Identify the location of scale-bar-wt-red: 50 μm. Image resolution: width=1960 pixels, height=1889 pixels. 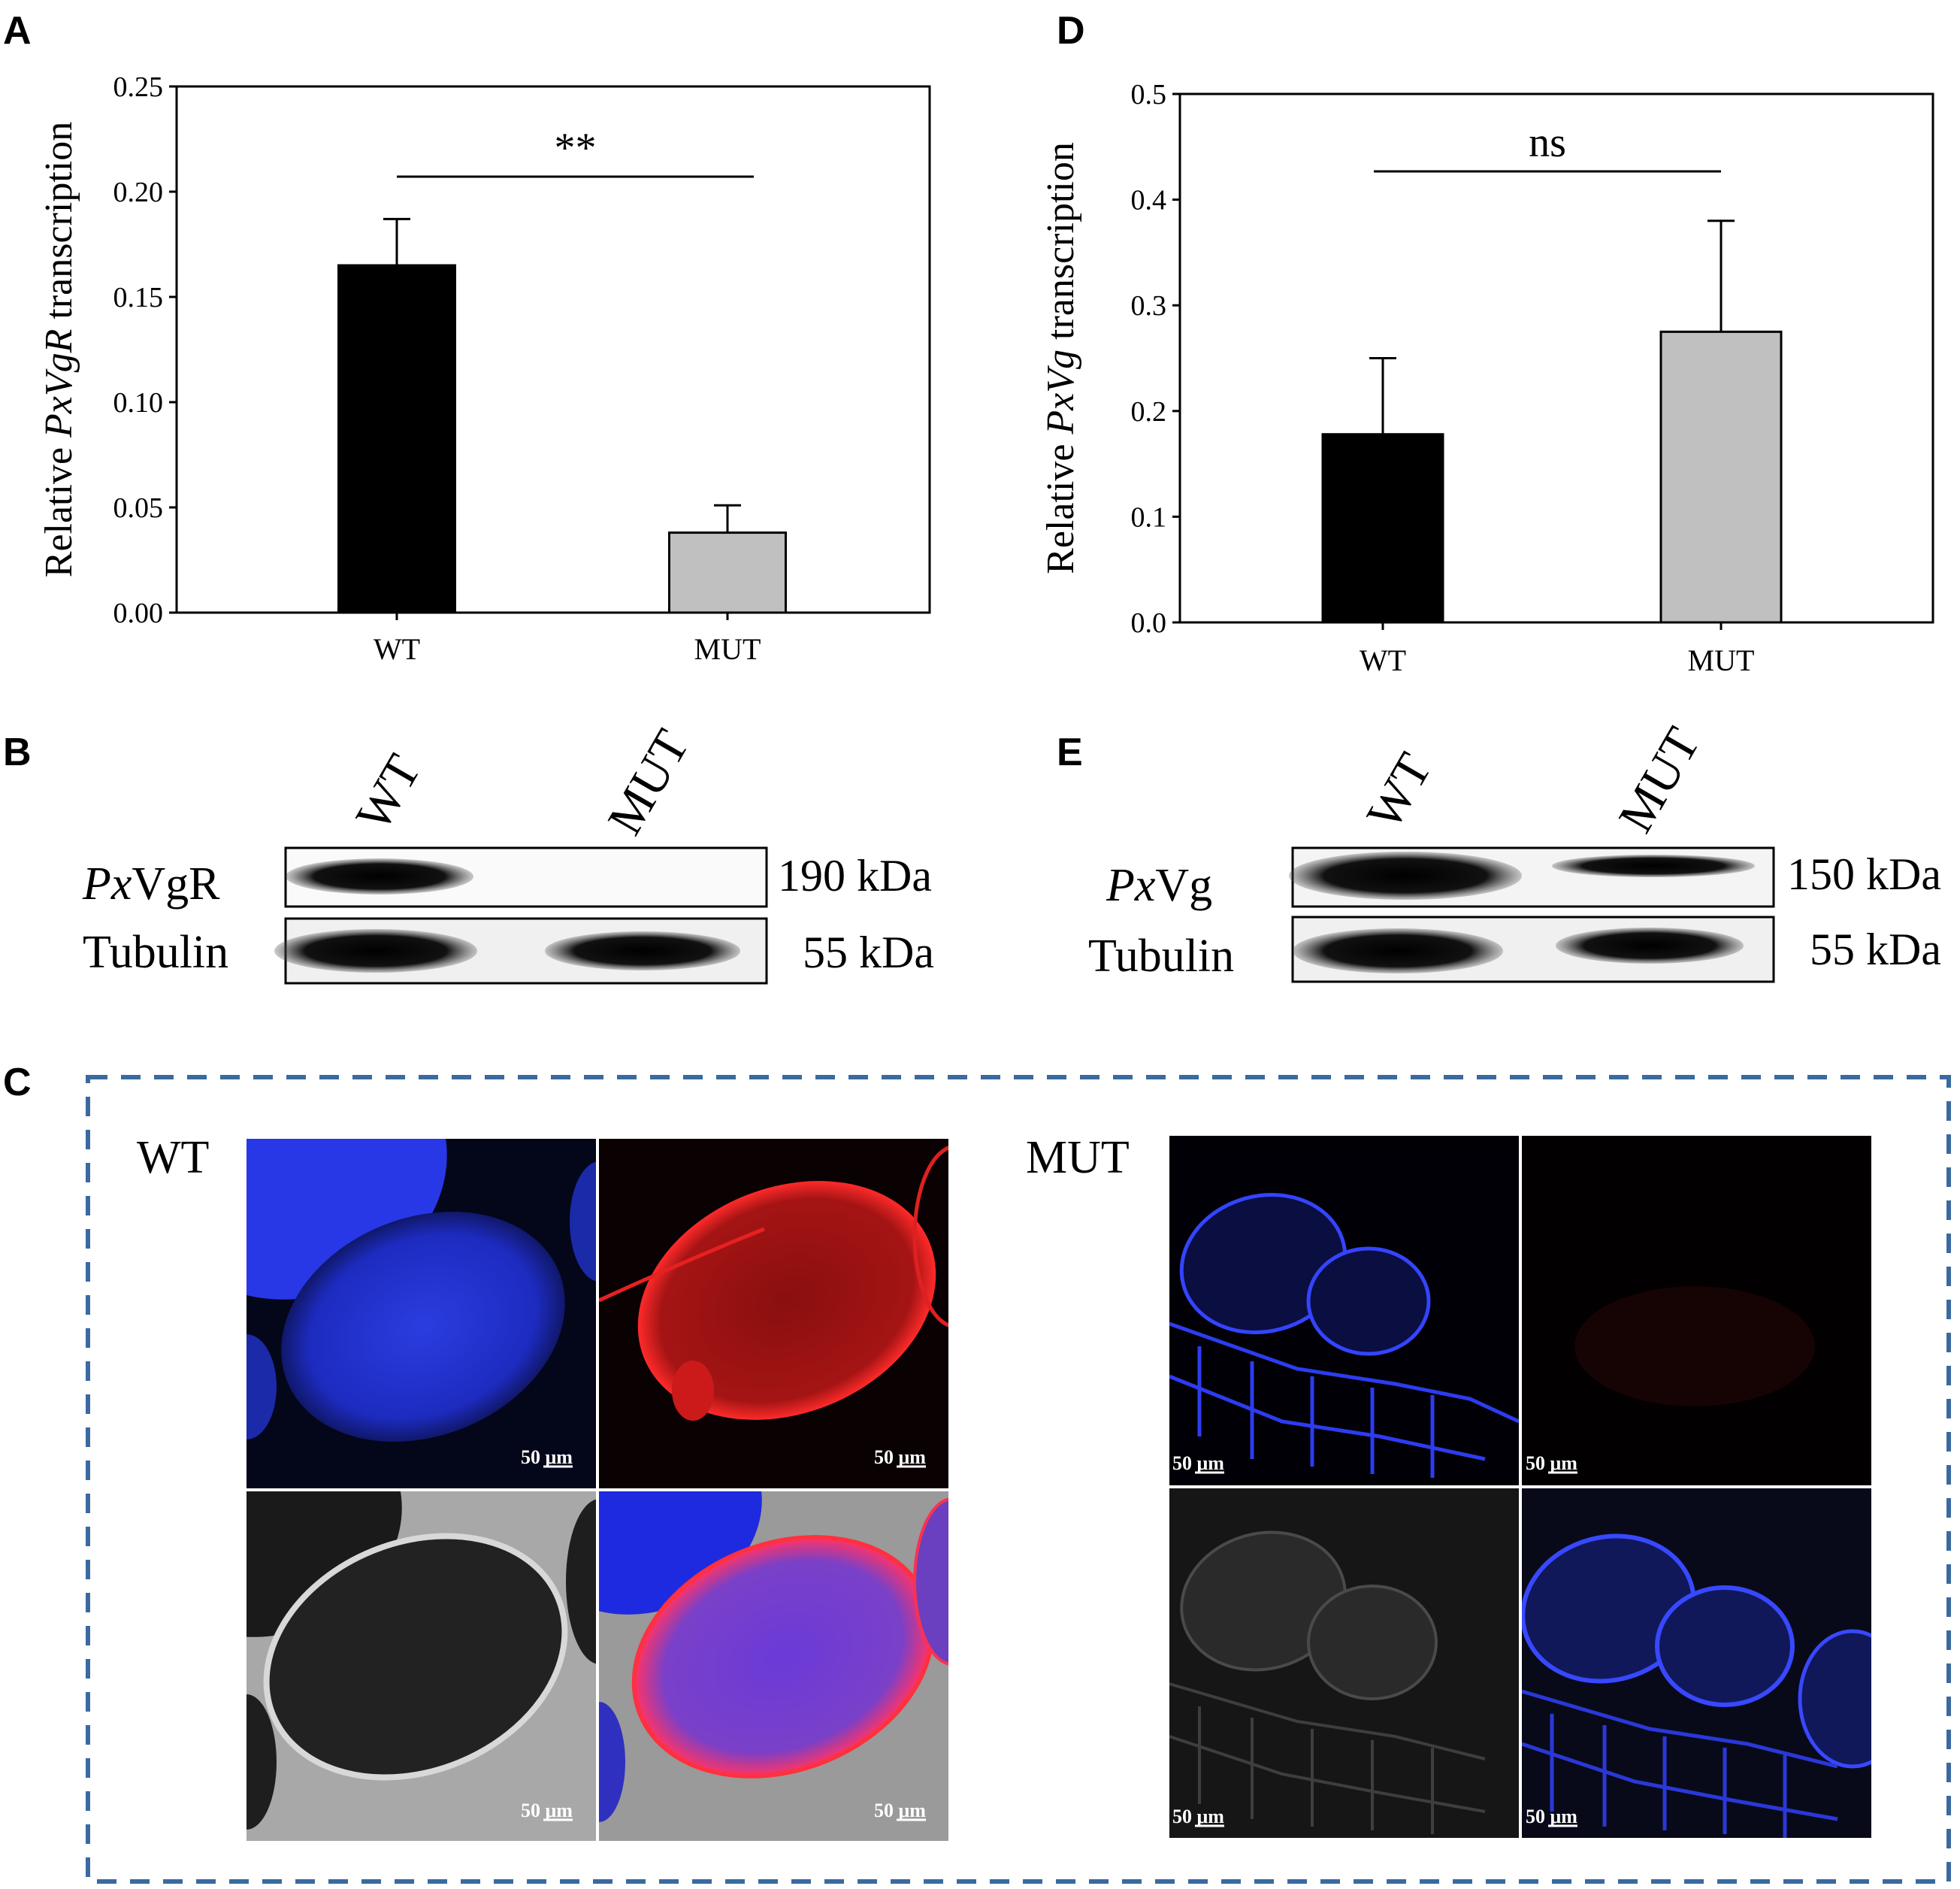
(900, 1457).